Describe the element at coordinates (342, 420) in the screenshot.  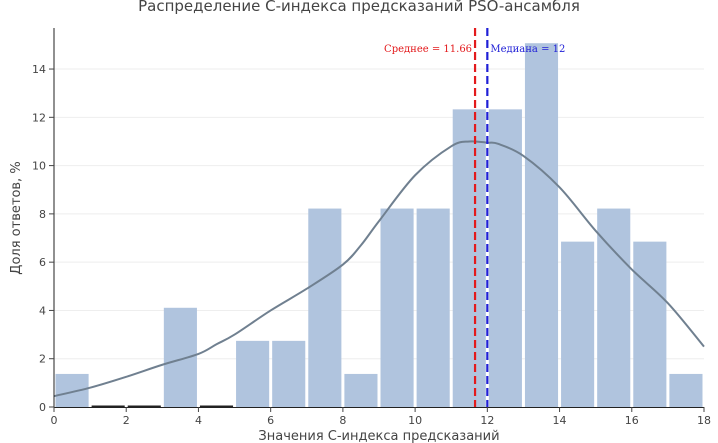
I see `x-tick-label: 8` at that location.